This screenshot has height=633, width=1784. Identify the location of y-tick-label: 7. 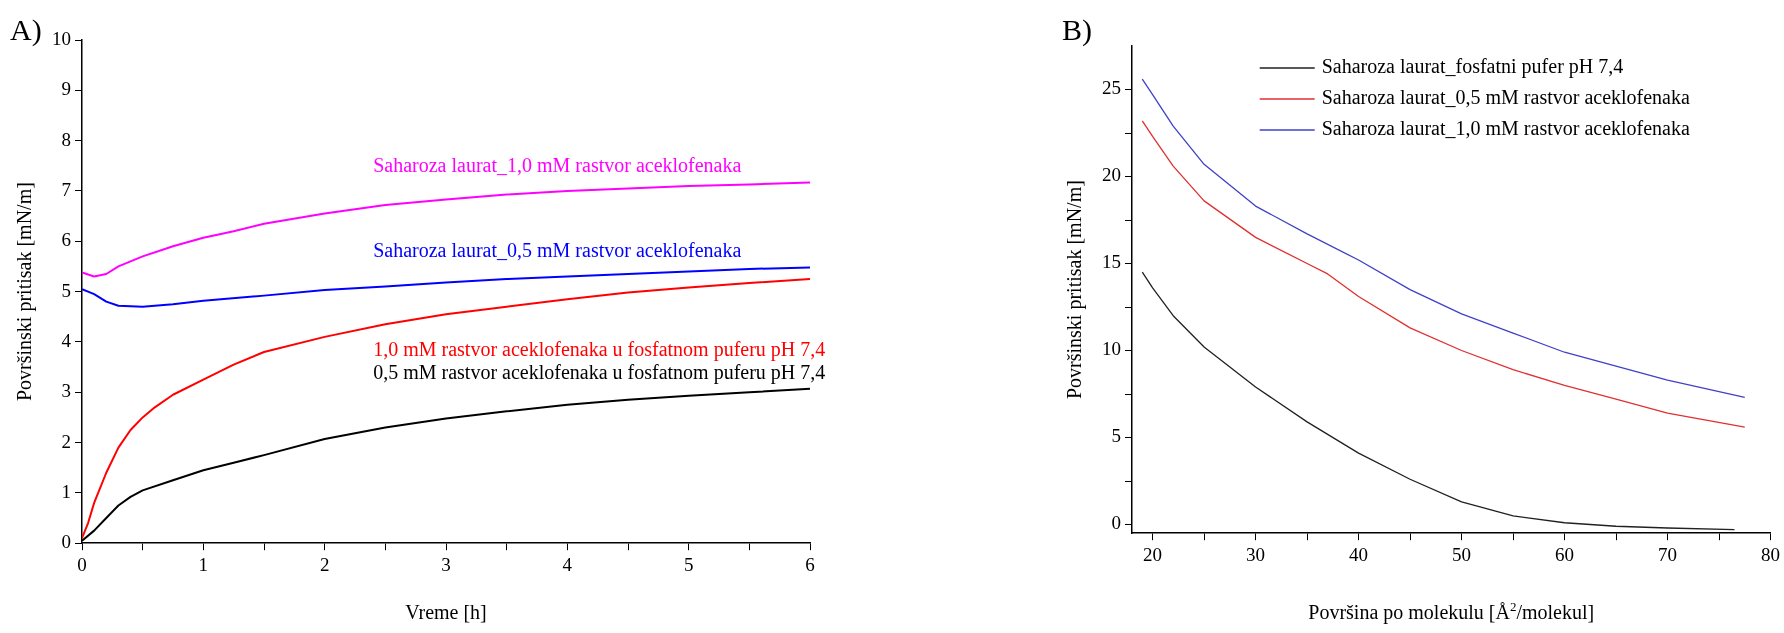
(66, 189).